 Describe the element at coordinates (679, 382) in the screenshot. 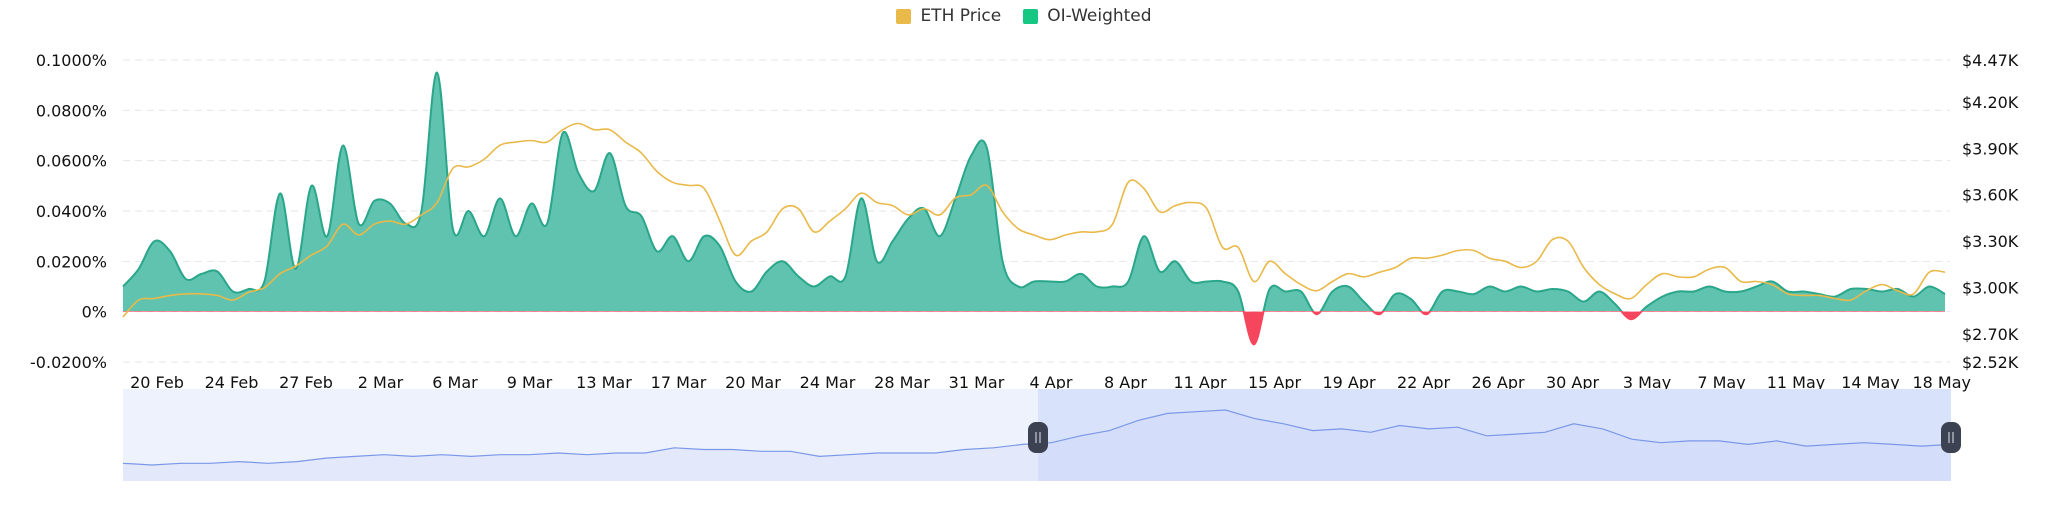

I see `x-axis-tick-label: 17 Mar` at that location.